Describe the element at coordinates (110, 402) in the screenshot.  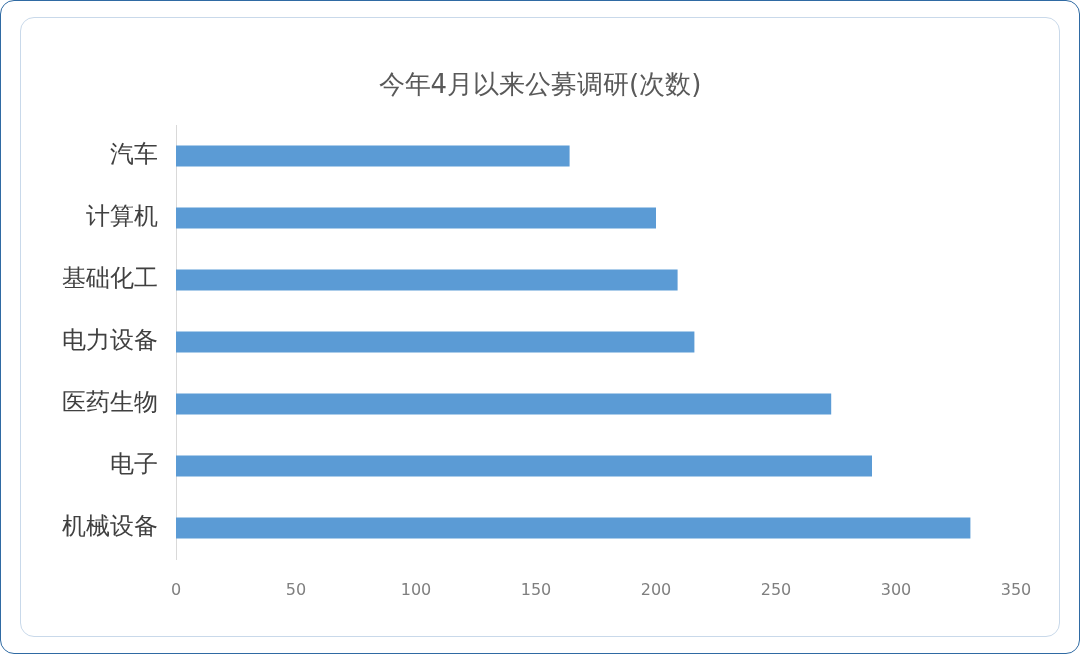
I see `y-tick-label: 医药生物` at that location.